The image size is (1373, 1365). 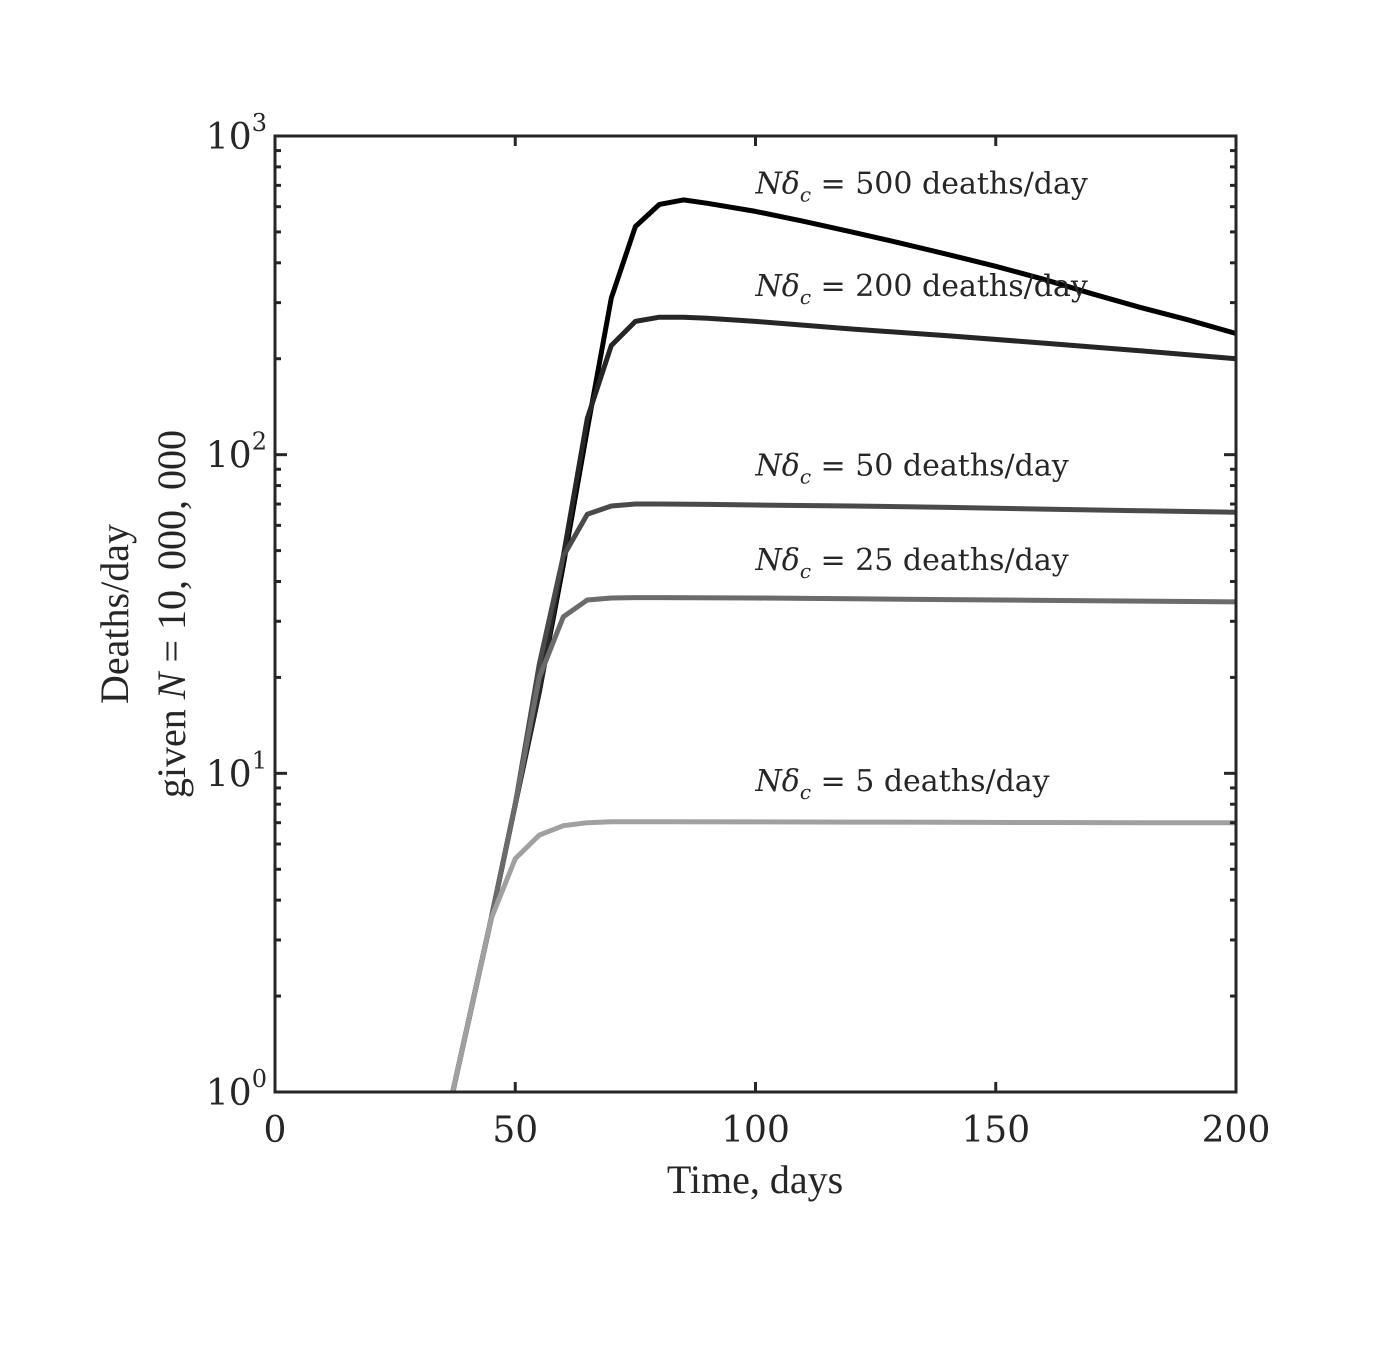 I want to click on x-tick-label: 200, so click(x=1236, y=1130).